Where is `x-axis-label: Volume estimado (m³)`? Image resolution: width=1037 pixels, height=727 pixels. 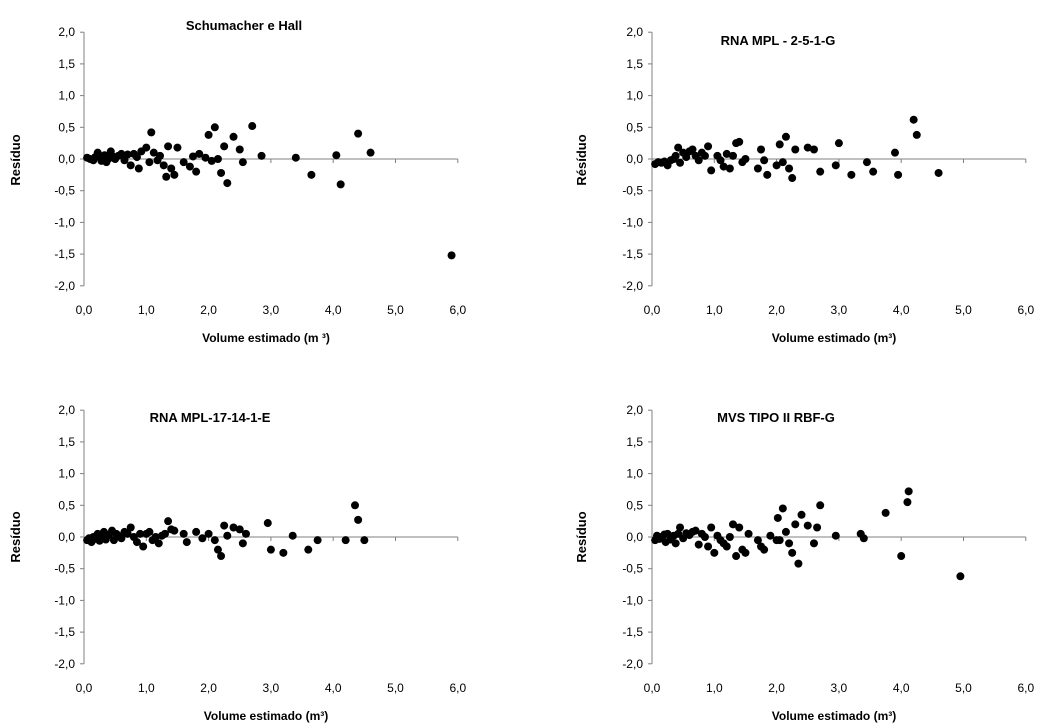 x-axis-label: Volume estimado (m³) is located at coordinates (266, 716).